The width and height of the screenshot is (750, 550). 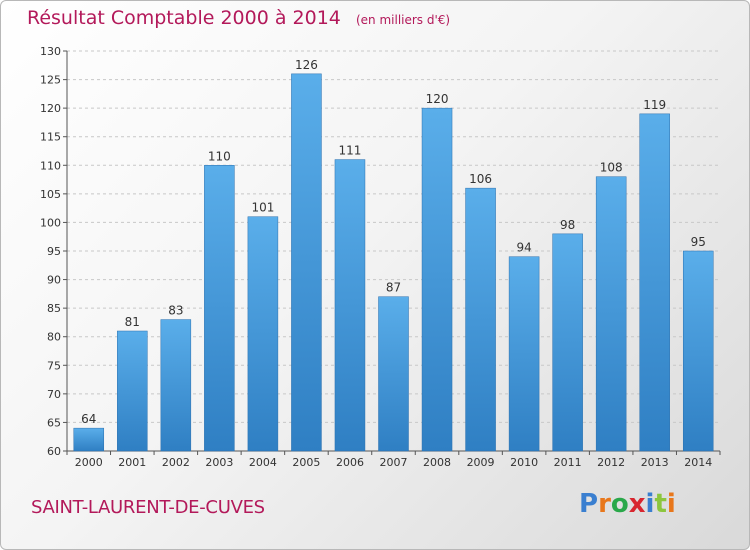 I want to click on bar-2002, so click(x=176, y=385).